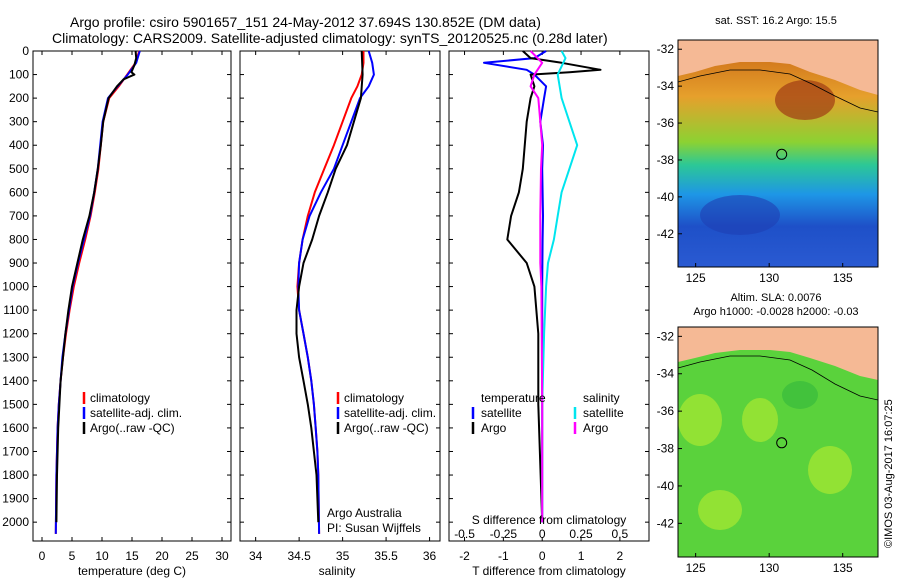 This screenshot has height=580, width=900. I want to click on map-lat-tick-label: -40, so click(666, 197).